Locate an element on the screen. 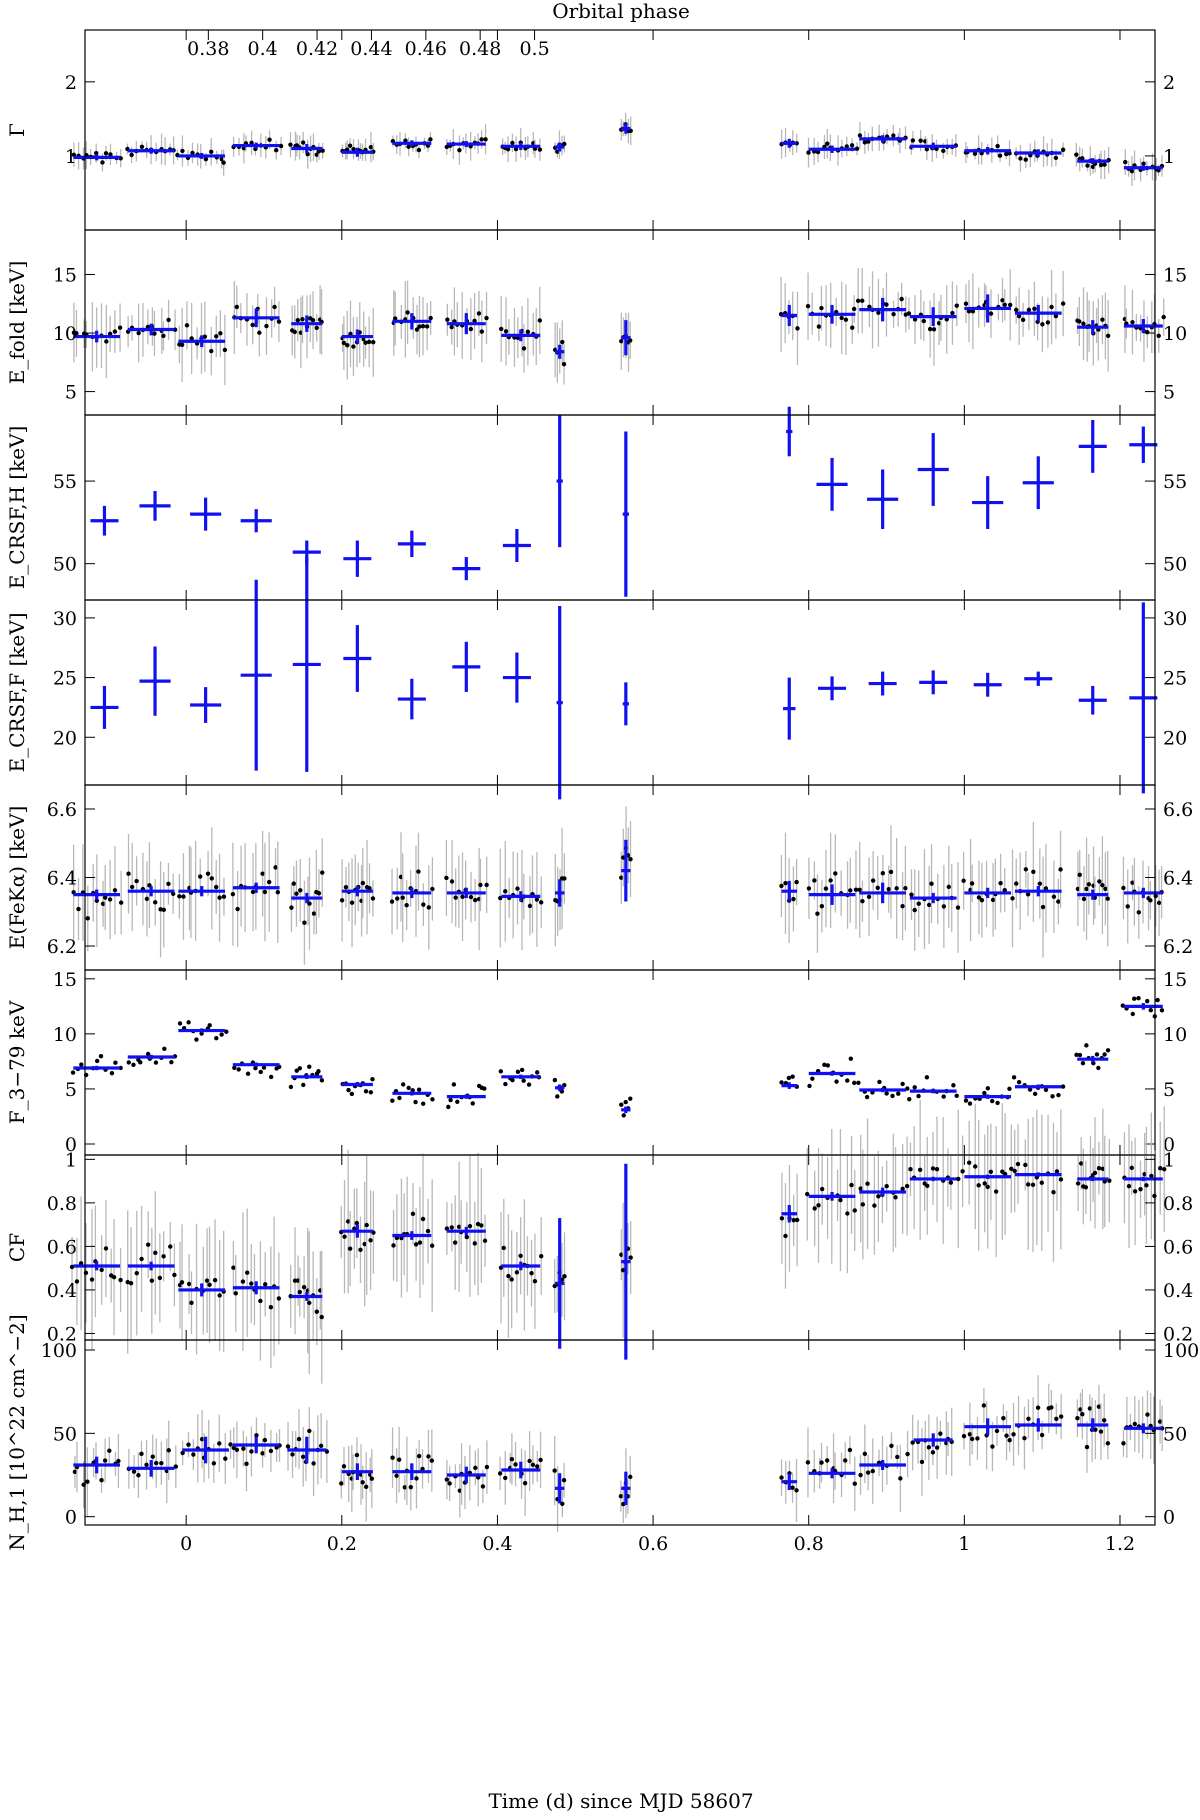 This screenshot has height=1820, width=1200. top-axis-title: Orbital phase is located at coordinates (621, 11).